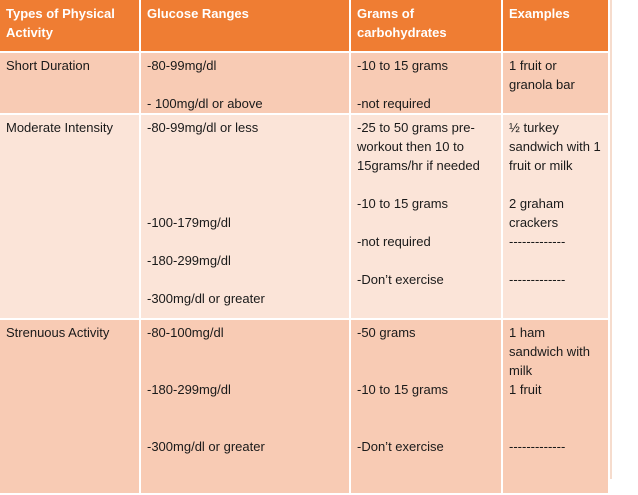 This screenshot has height=495, width=638. Describe the element at coordinates (611, 239) in the screenshot. I see `slide-edge-line` at that location.